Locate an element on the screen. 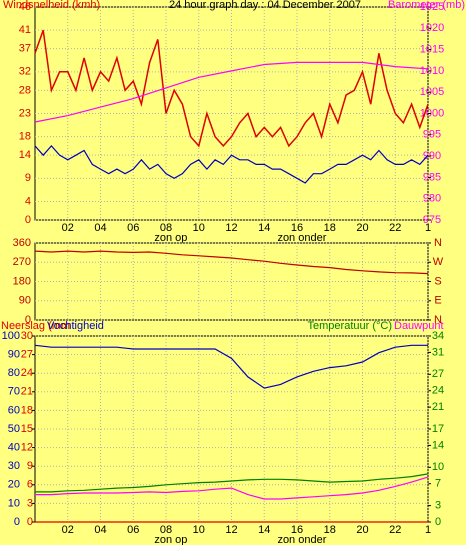 This screenshot has height=545, width=466. y3-tick-label: 27 is located at coordinates (27, 355).